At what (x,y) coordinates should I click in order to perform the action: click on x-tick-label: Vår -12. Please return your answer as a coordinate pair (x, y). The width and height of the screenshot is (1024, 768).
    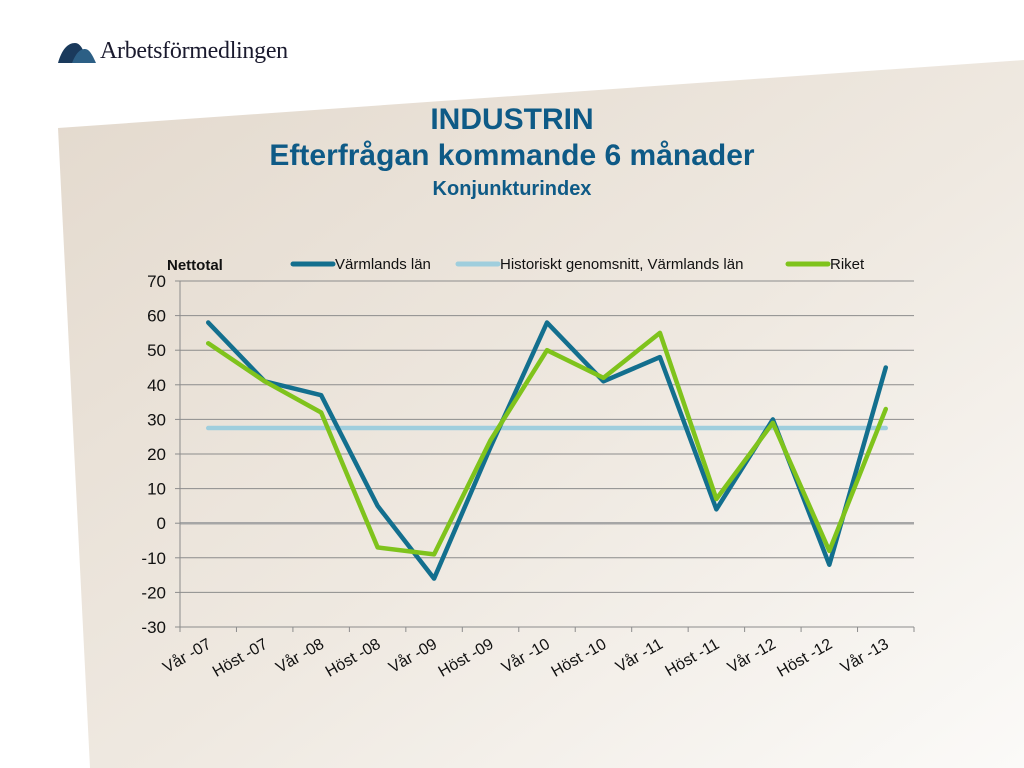
    Looking at the image, I should click on (751, 656).